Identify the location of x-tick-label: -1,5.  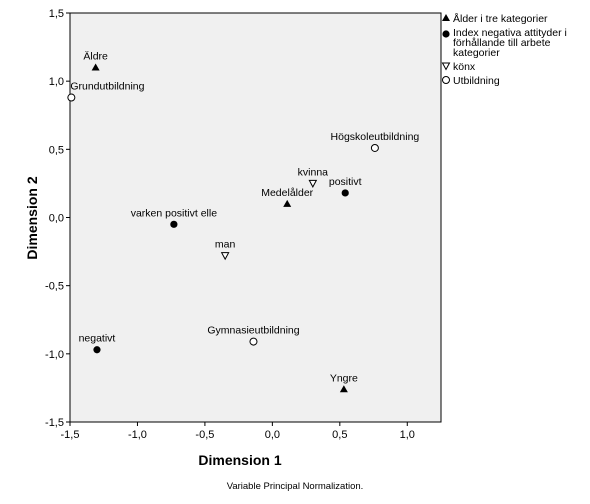
(70, 435).